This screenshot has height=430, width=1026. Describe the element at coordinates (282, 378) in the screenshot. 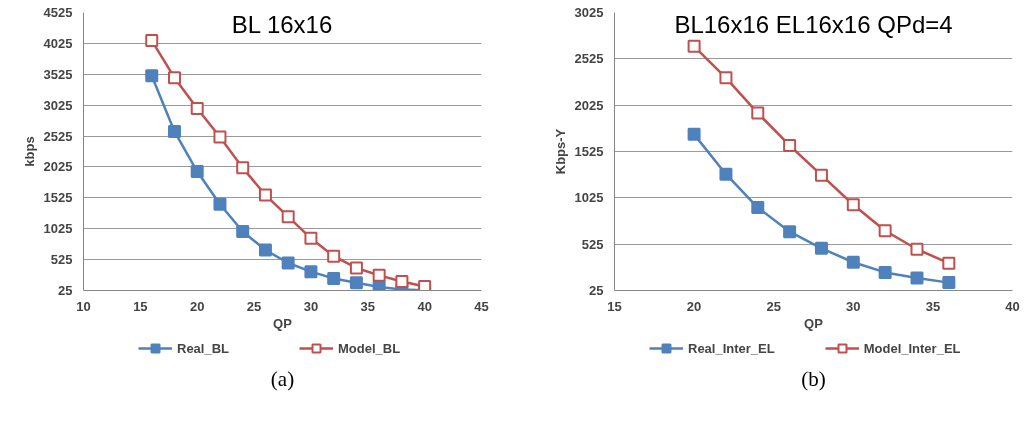

I see `text: (a)` at that location.